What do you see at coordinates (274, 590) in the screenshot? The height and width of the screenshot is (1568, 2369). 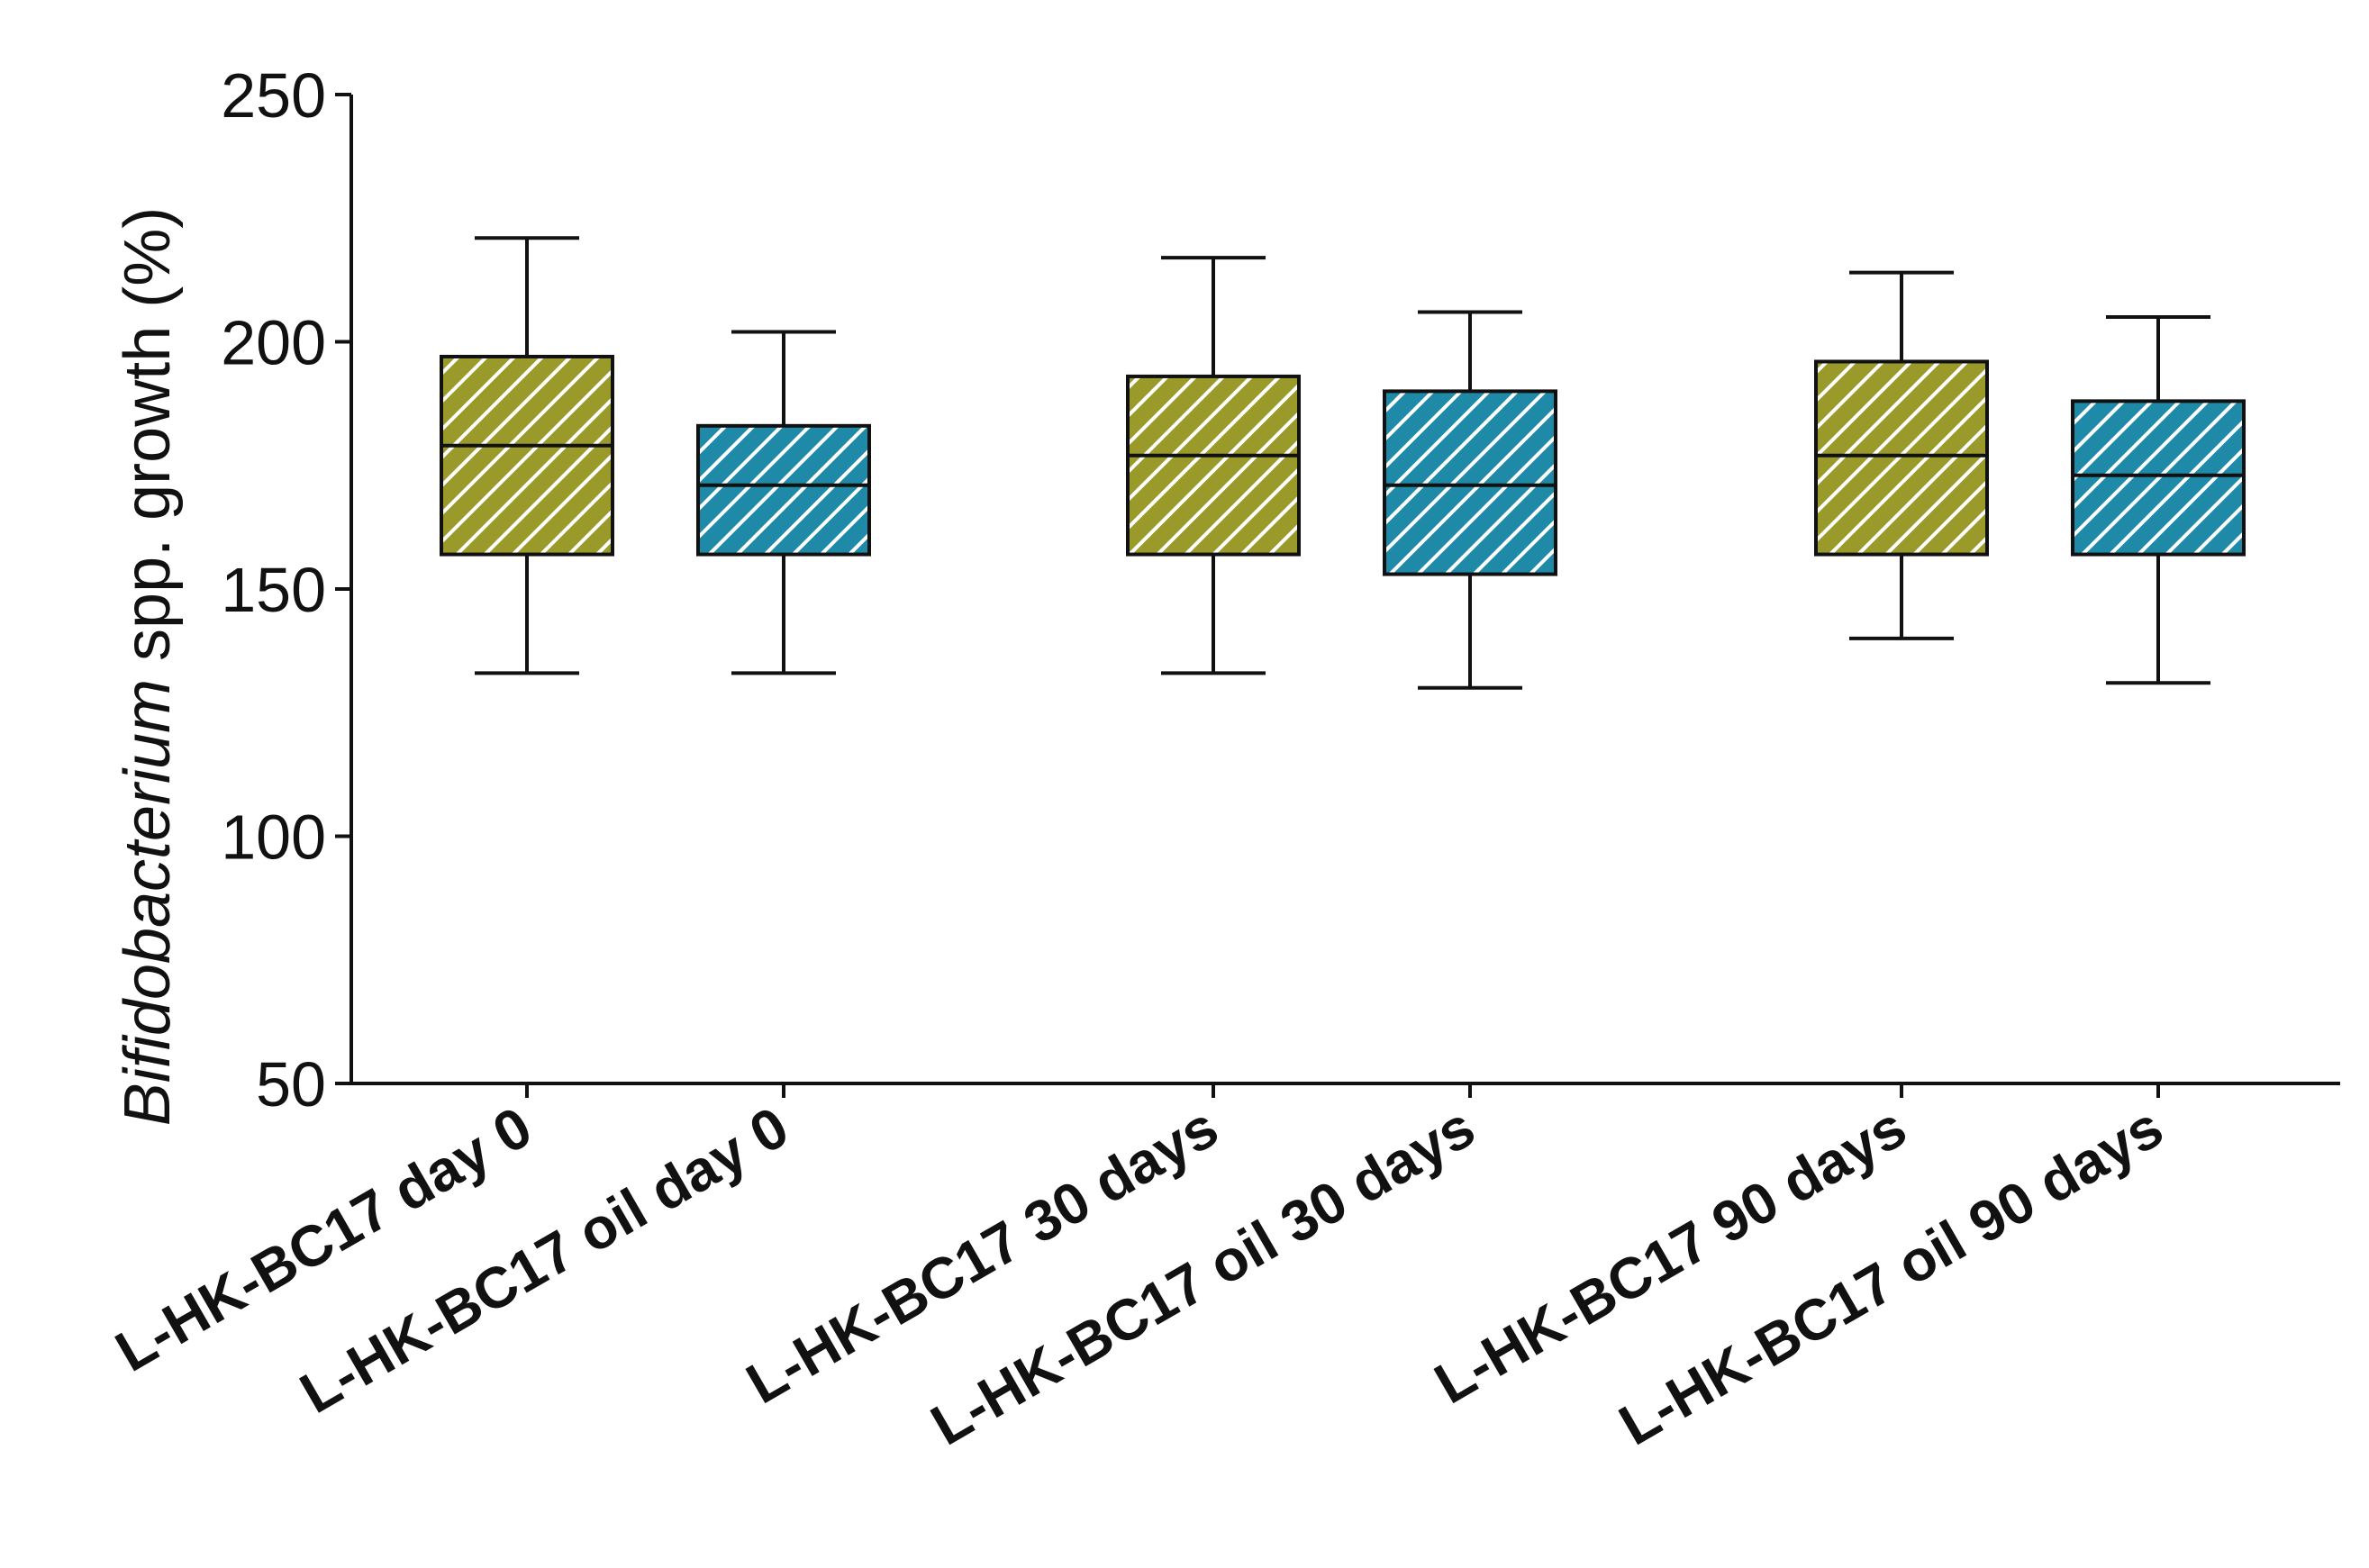 I see `y-tick-label: 150` at bounding box center [274, 590].